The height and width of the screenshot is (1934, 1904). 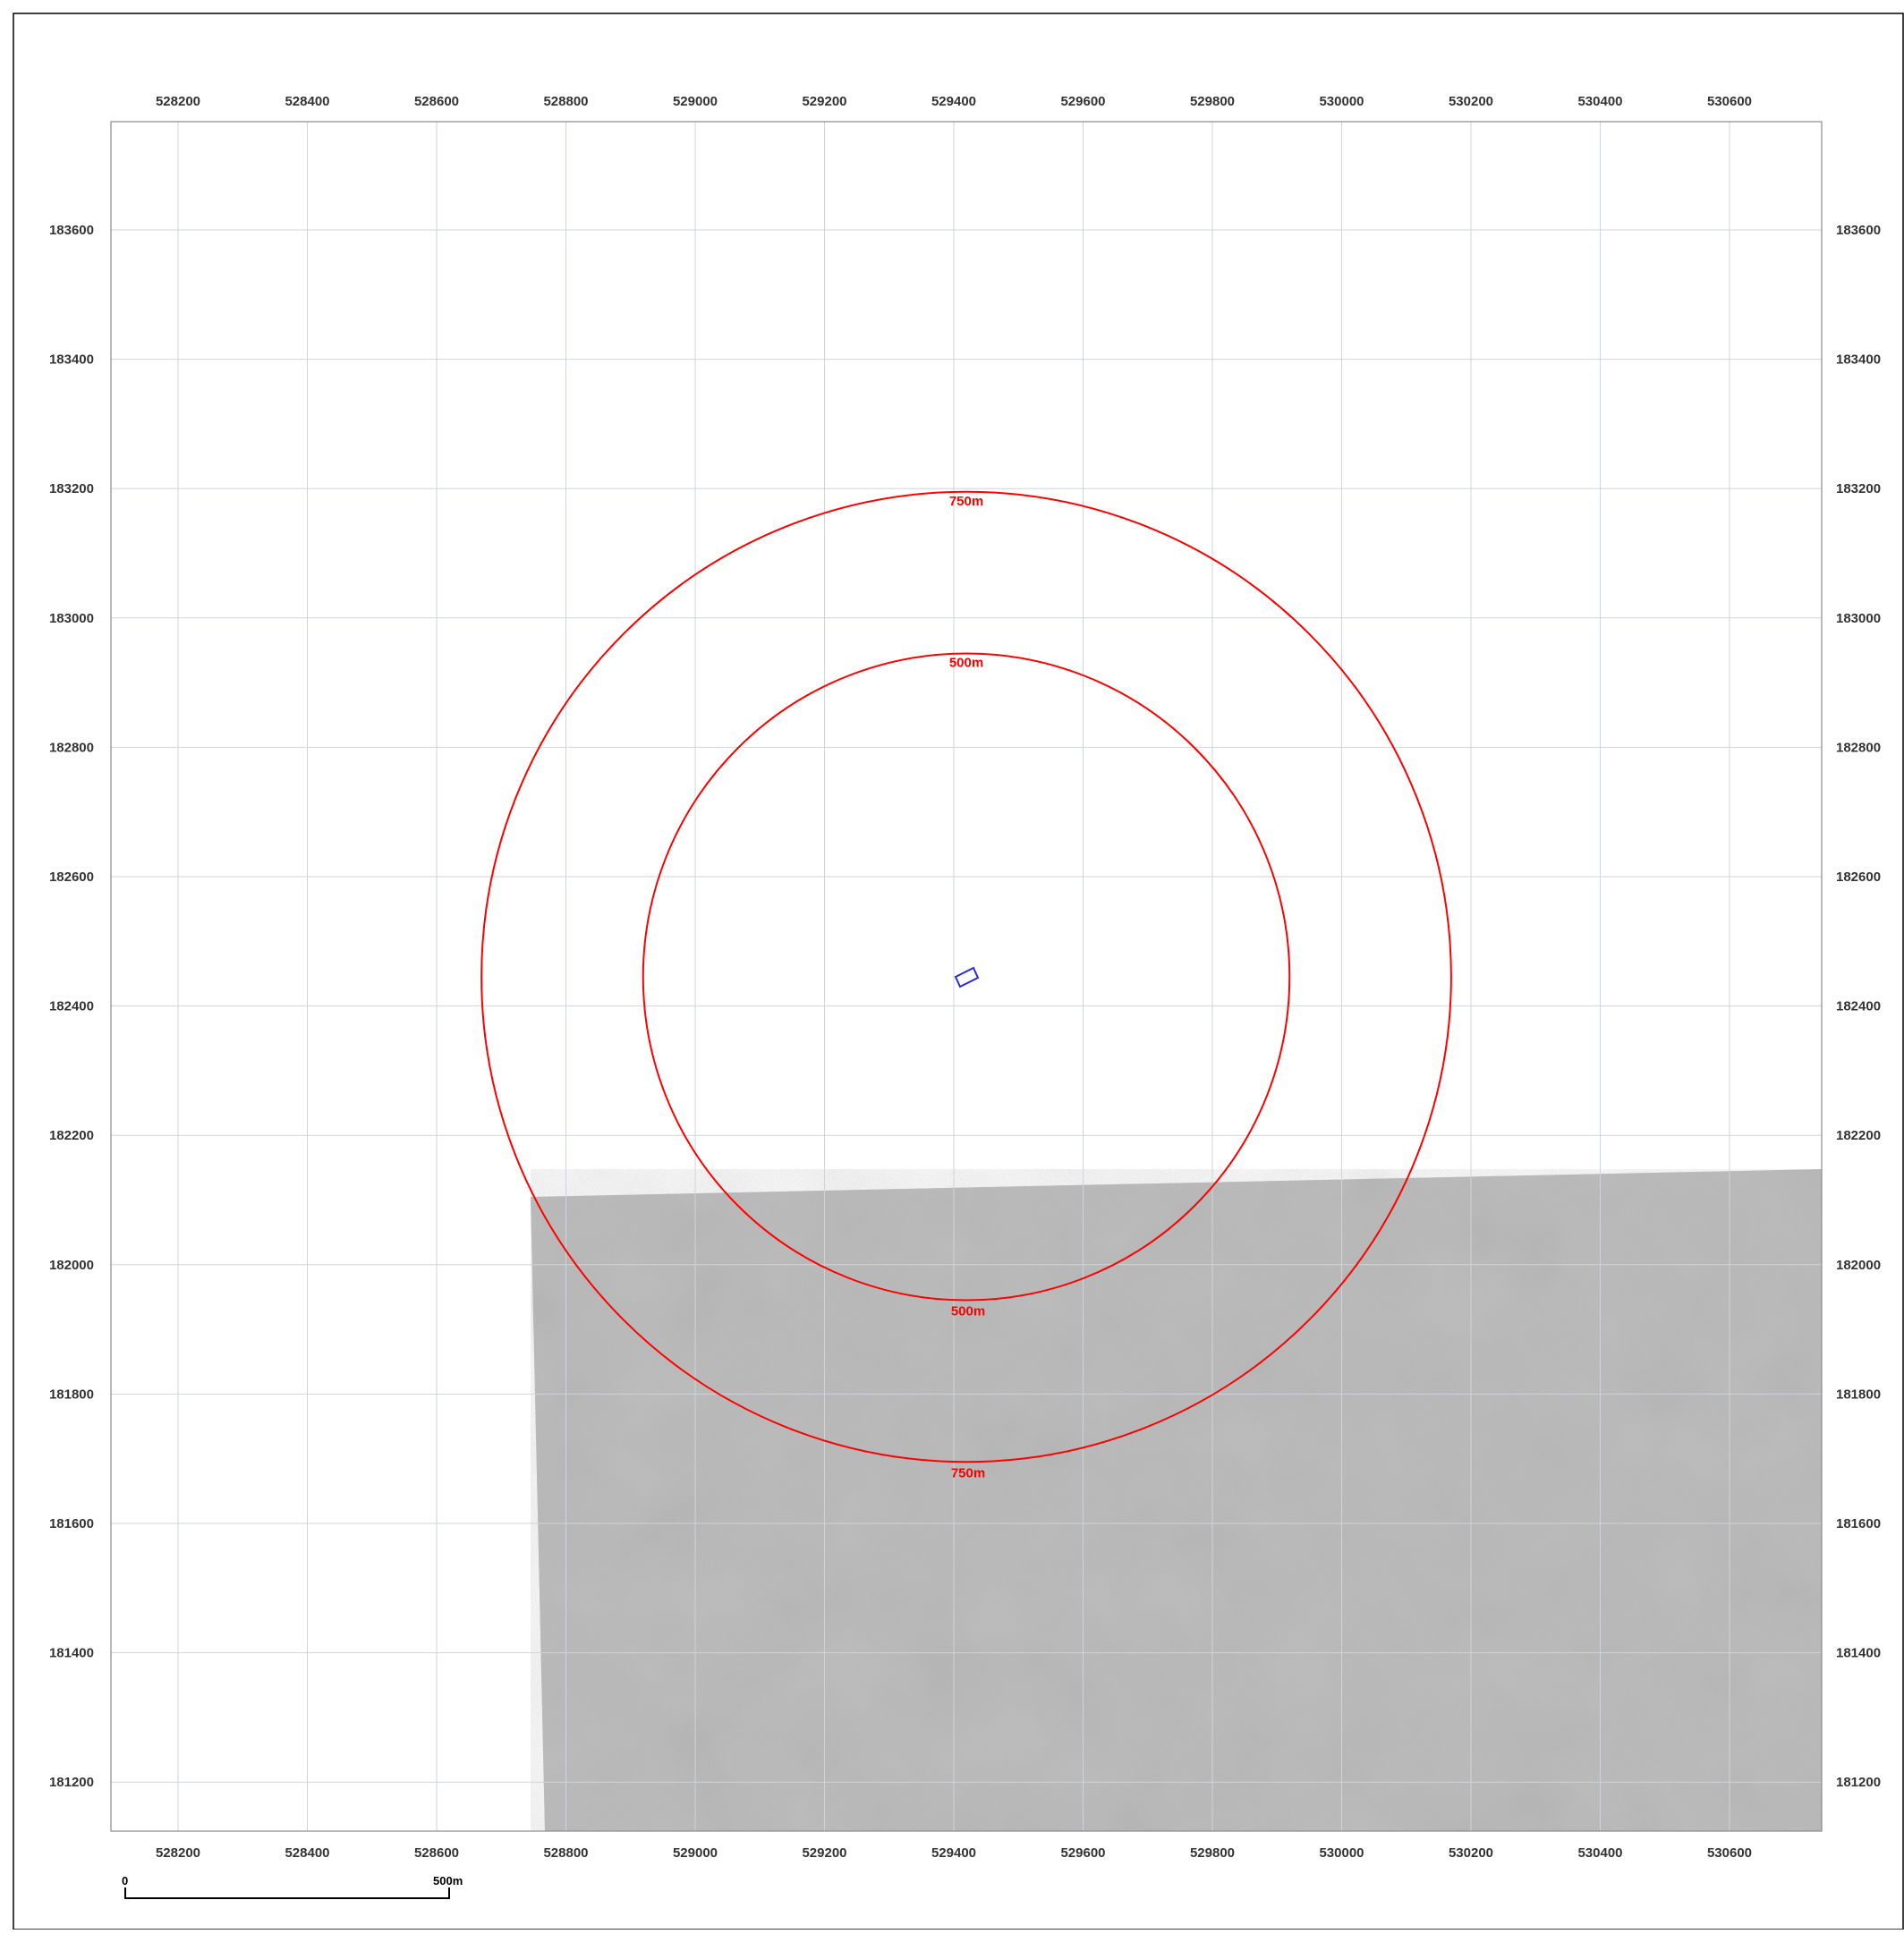 I want to click on x-tick-label-bottom: 530200, so click(x=1471, y=1853).